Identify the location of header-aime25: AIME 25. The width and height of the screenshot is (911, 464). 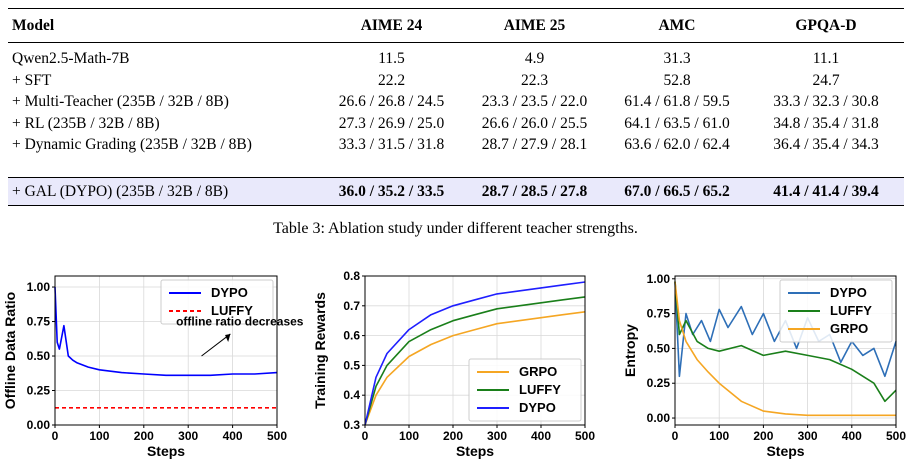
(534, 25).